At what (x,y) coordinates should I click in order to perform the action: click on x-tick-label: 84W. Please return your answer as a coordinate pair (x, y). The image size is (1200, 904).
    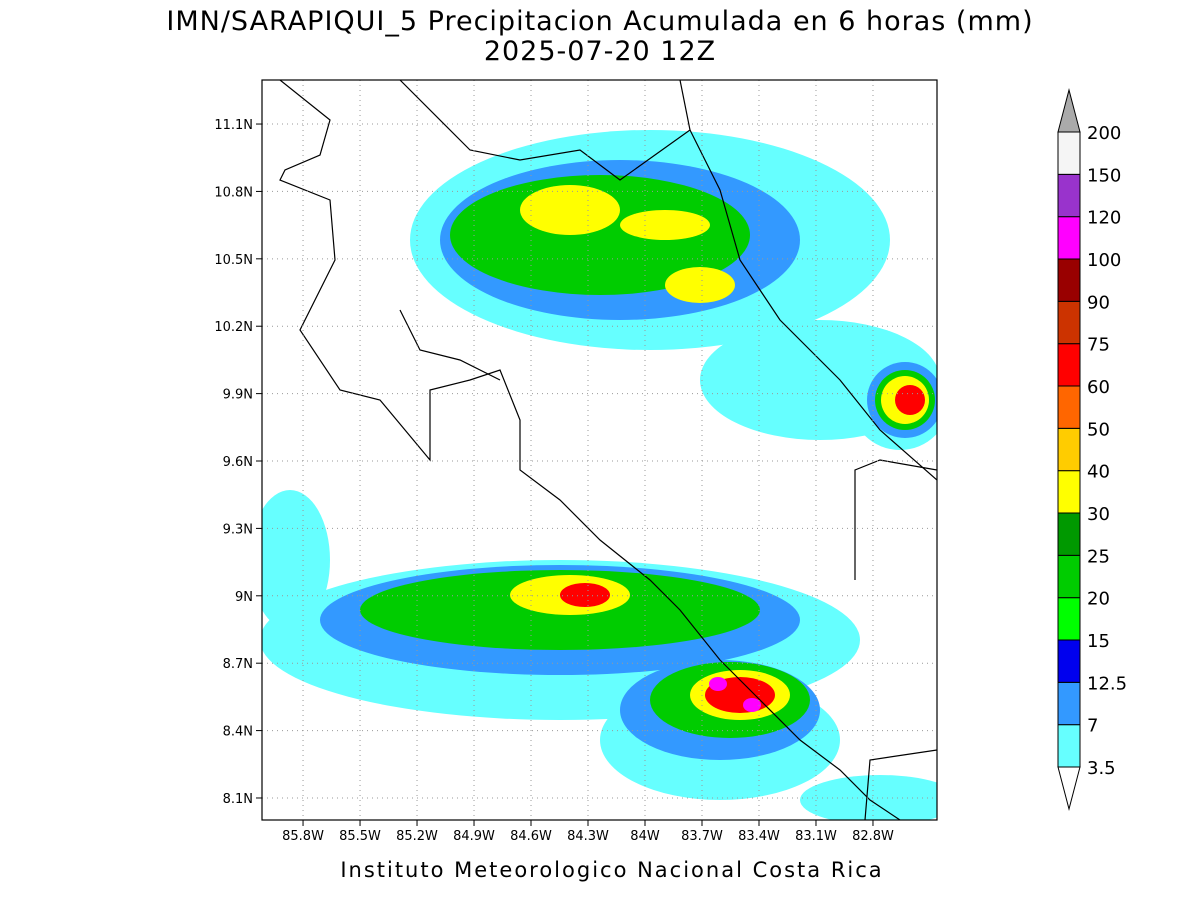
    Looking at the image, I should click on (645, 836).